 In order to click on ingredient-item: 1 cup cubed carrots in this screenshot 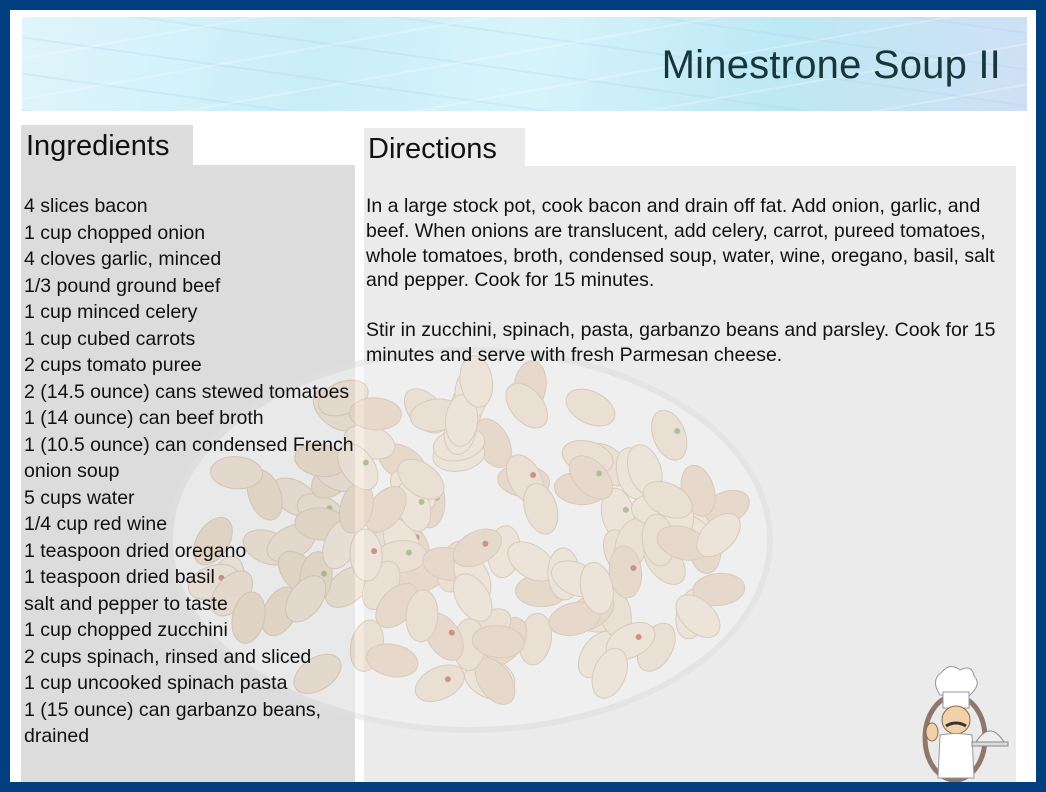, I will do `click(110, 338)`.